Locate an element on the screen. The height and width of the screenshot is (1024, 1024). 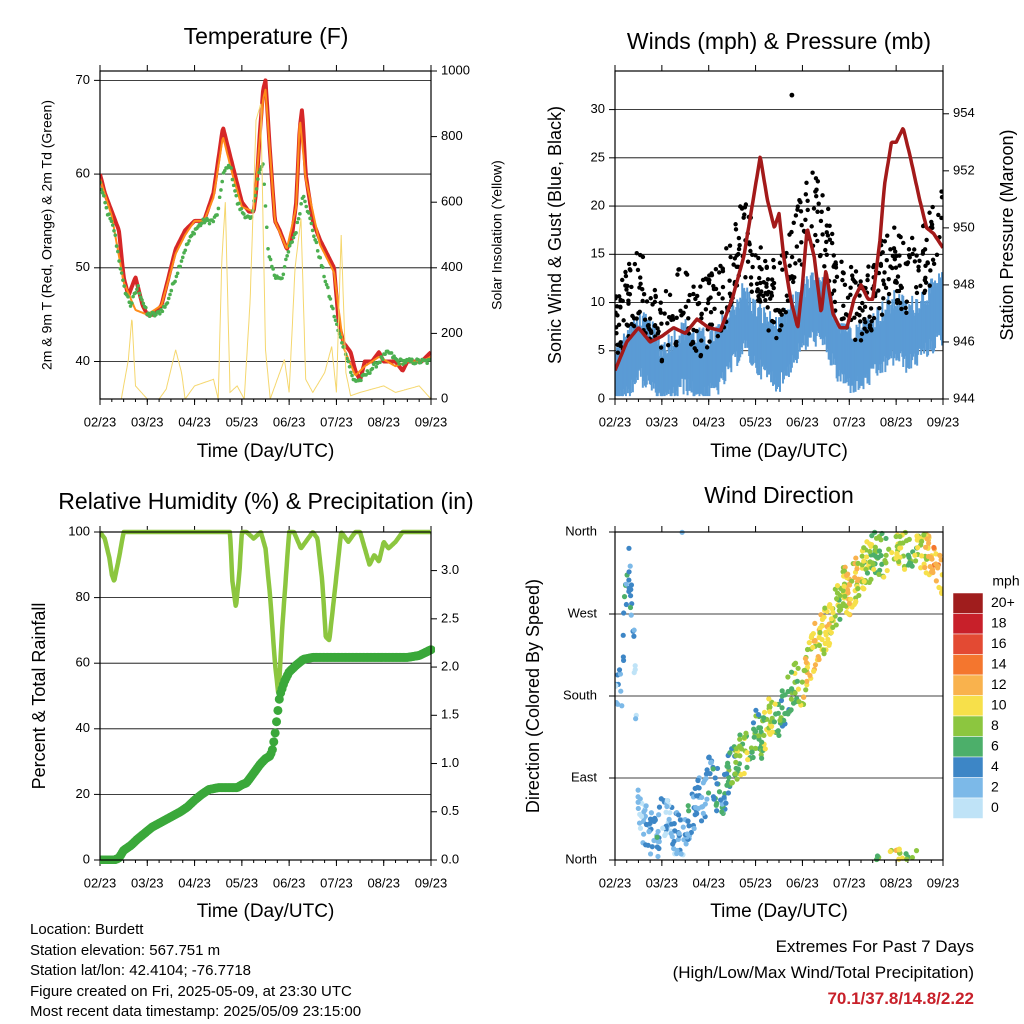
y-tick-label: 100 is located at coordinates (79, 530).